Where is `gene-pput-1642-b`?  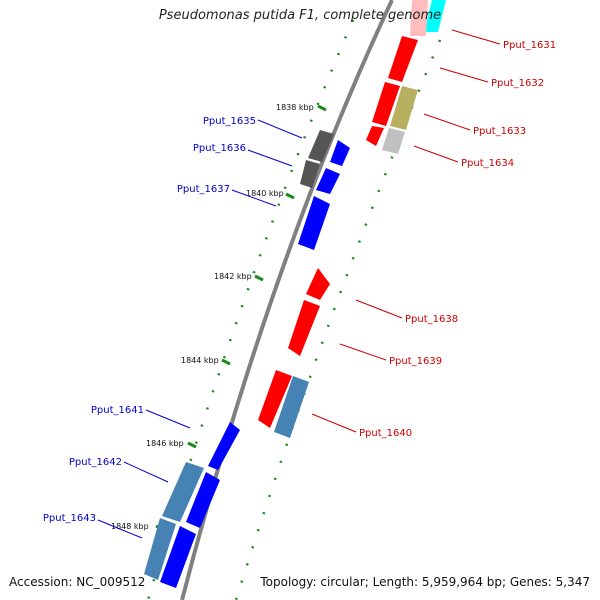
gene-pput-1642-b is located at coordinates (203, 500).